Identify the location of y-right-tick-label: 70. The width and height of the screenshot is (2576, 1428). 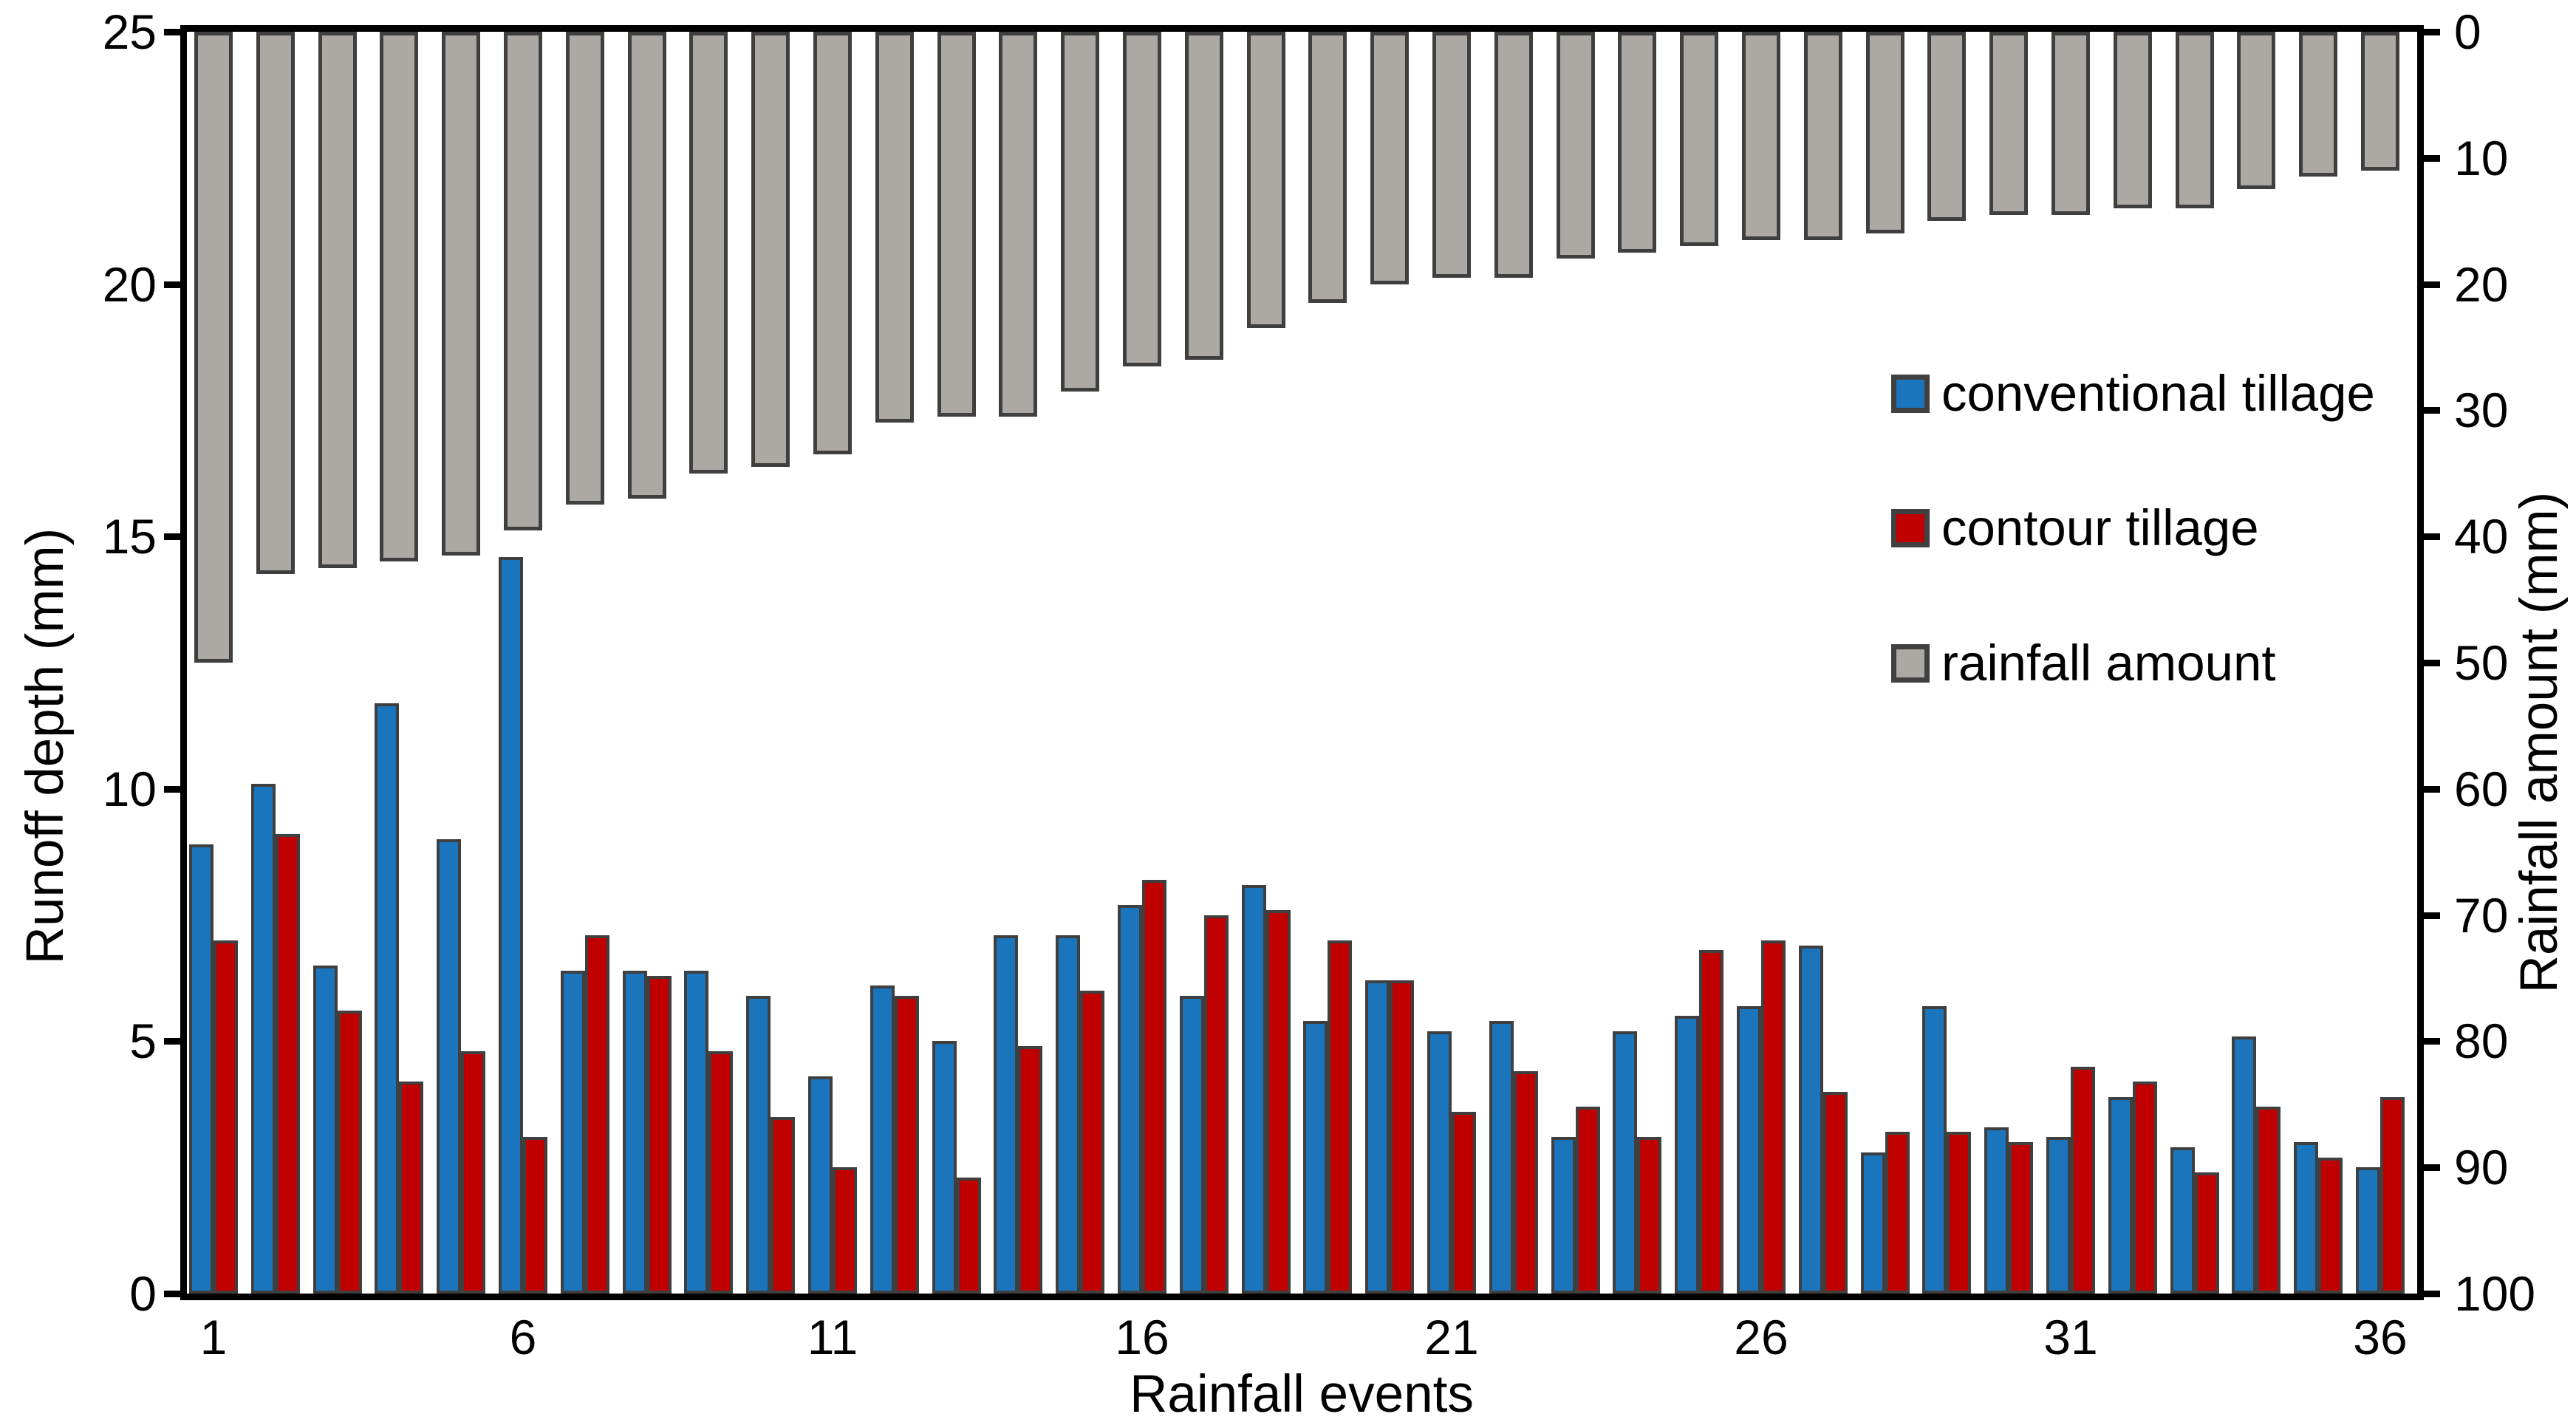
(2482, 915).